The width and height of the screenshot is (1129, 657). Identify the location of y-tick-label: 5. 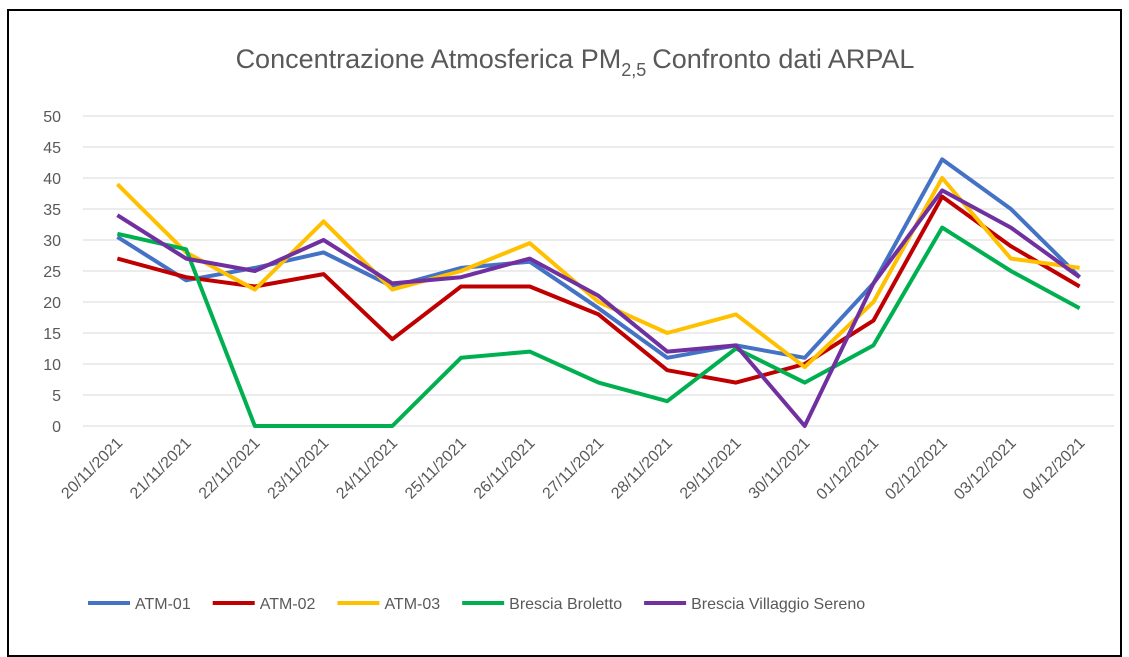
(56, 396).